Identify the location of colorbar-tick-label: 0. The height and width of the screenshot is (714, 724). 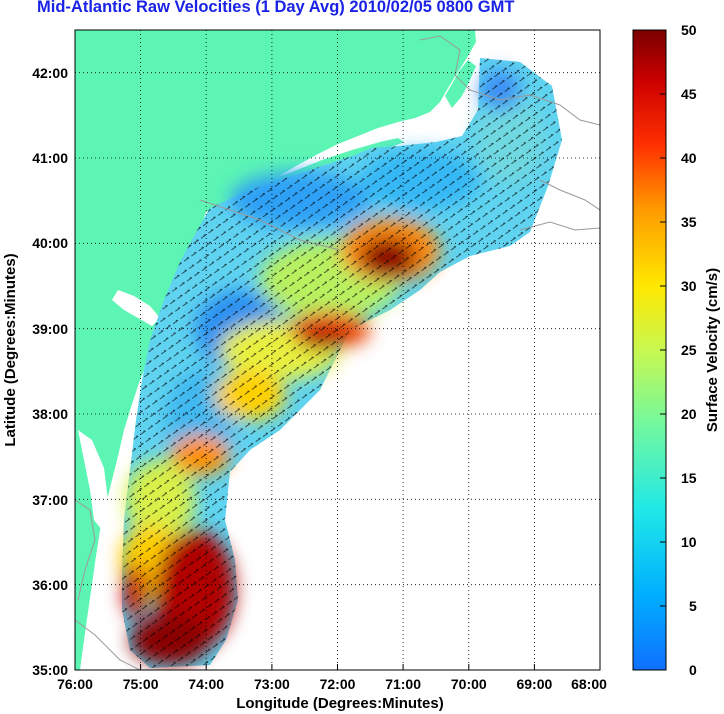
(693, 670).